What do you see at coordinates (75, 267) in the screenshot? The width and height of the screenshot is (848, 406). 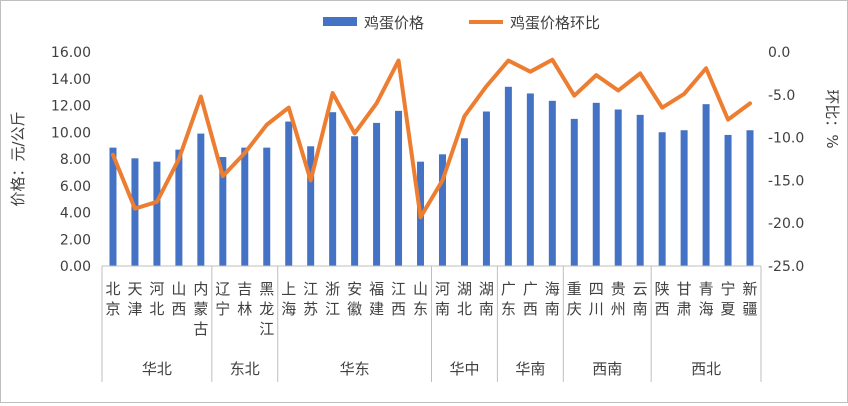 I see `y-tick-label: 0.00` at bounding box center [75, 267].